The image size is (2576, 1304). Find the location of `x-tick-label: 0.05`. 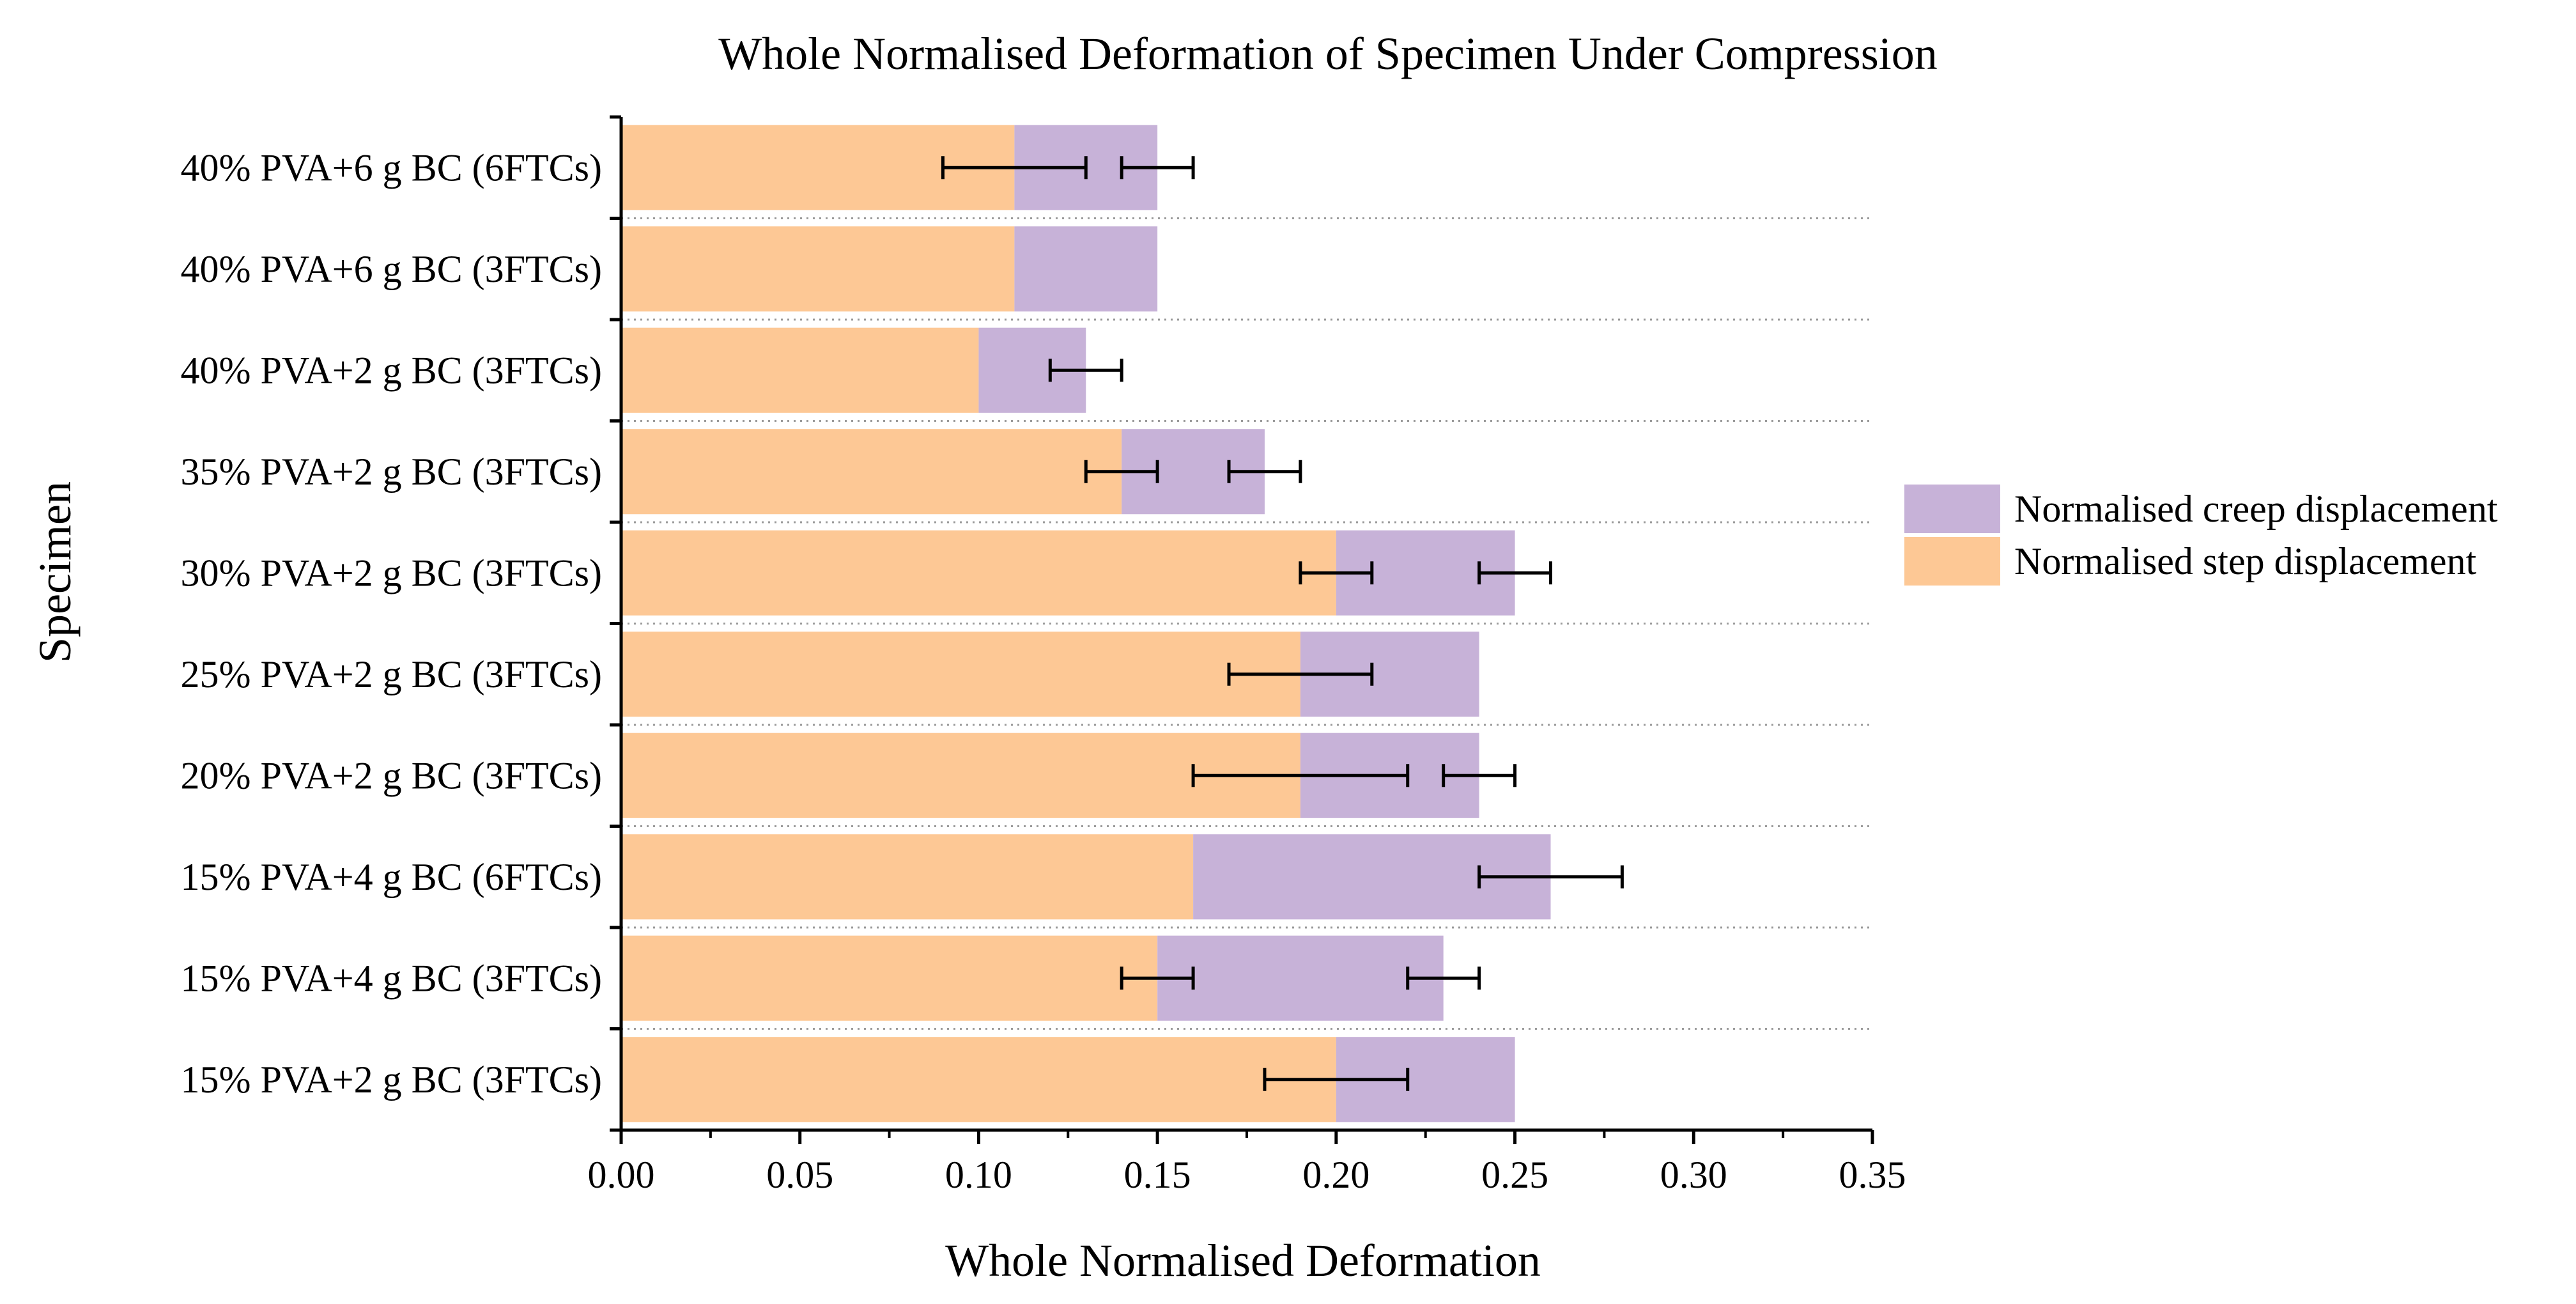

x-tick-label: 0.05 is located at coordinates (799, 1175).